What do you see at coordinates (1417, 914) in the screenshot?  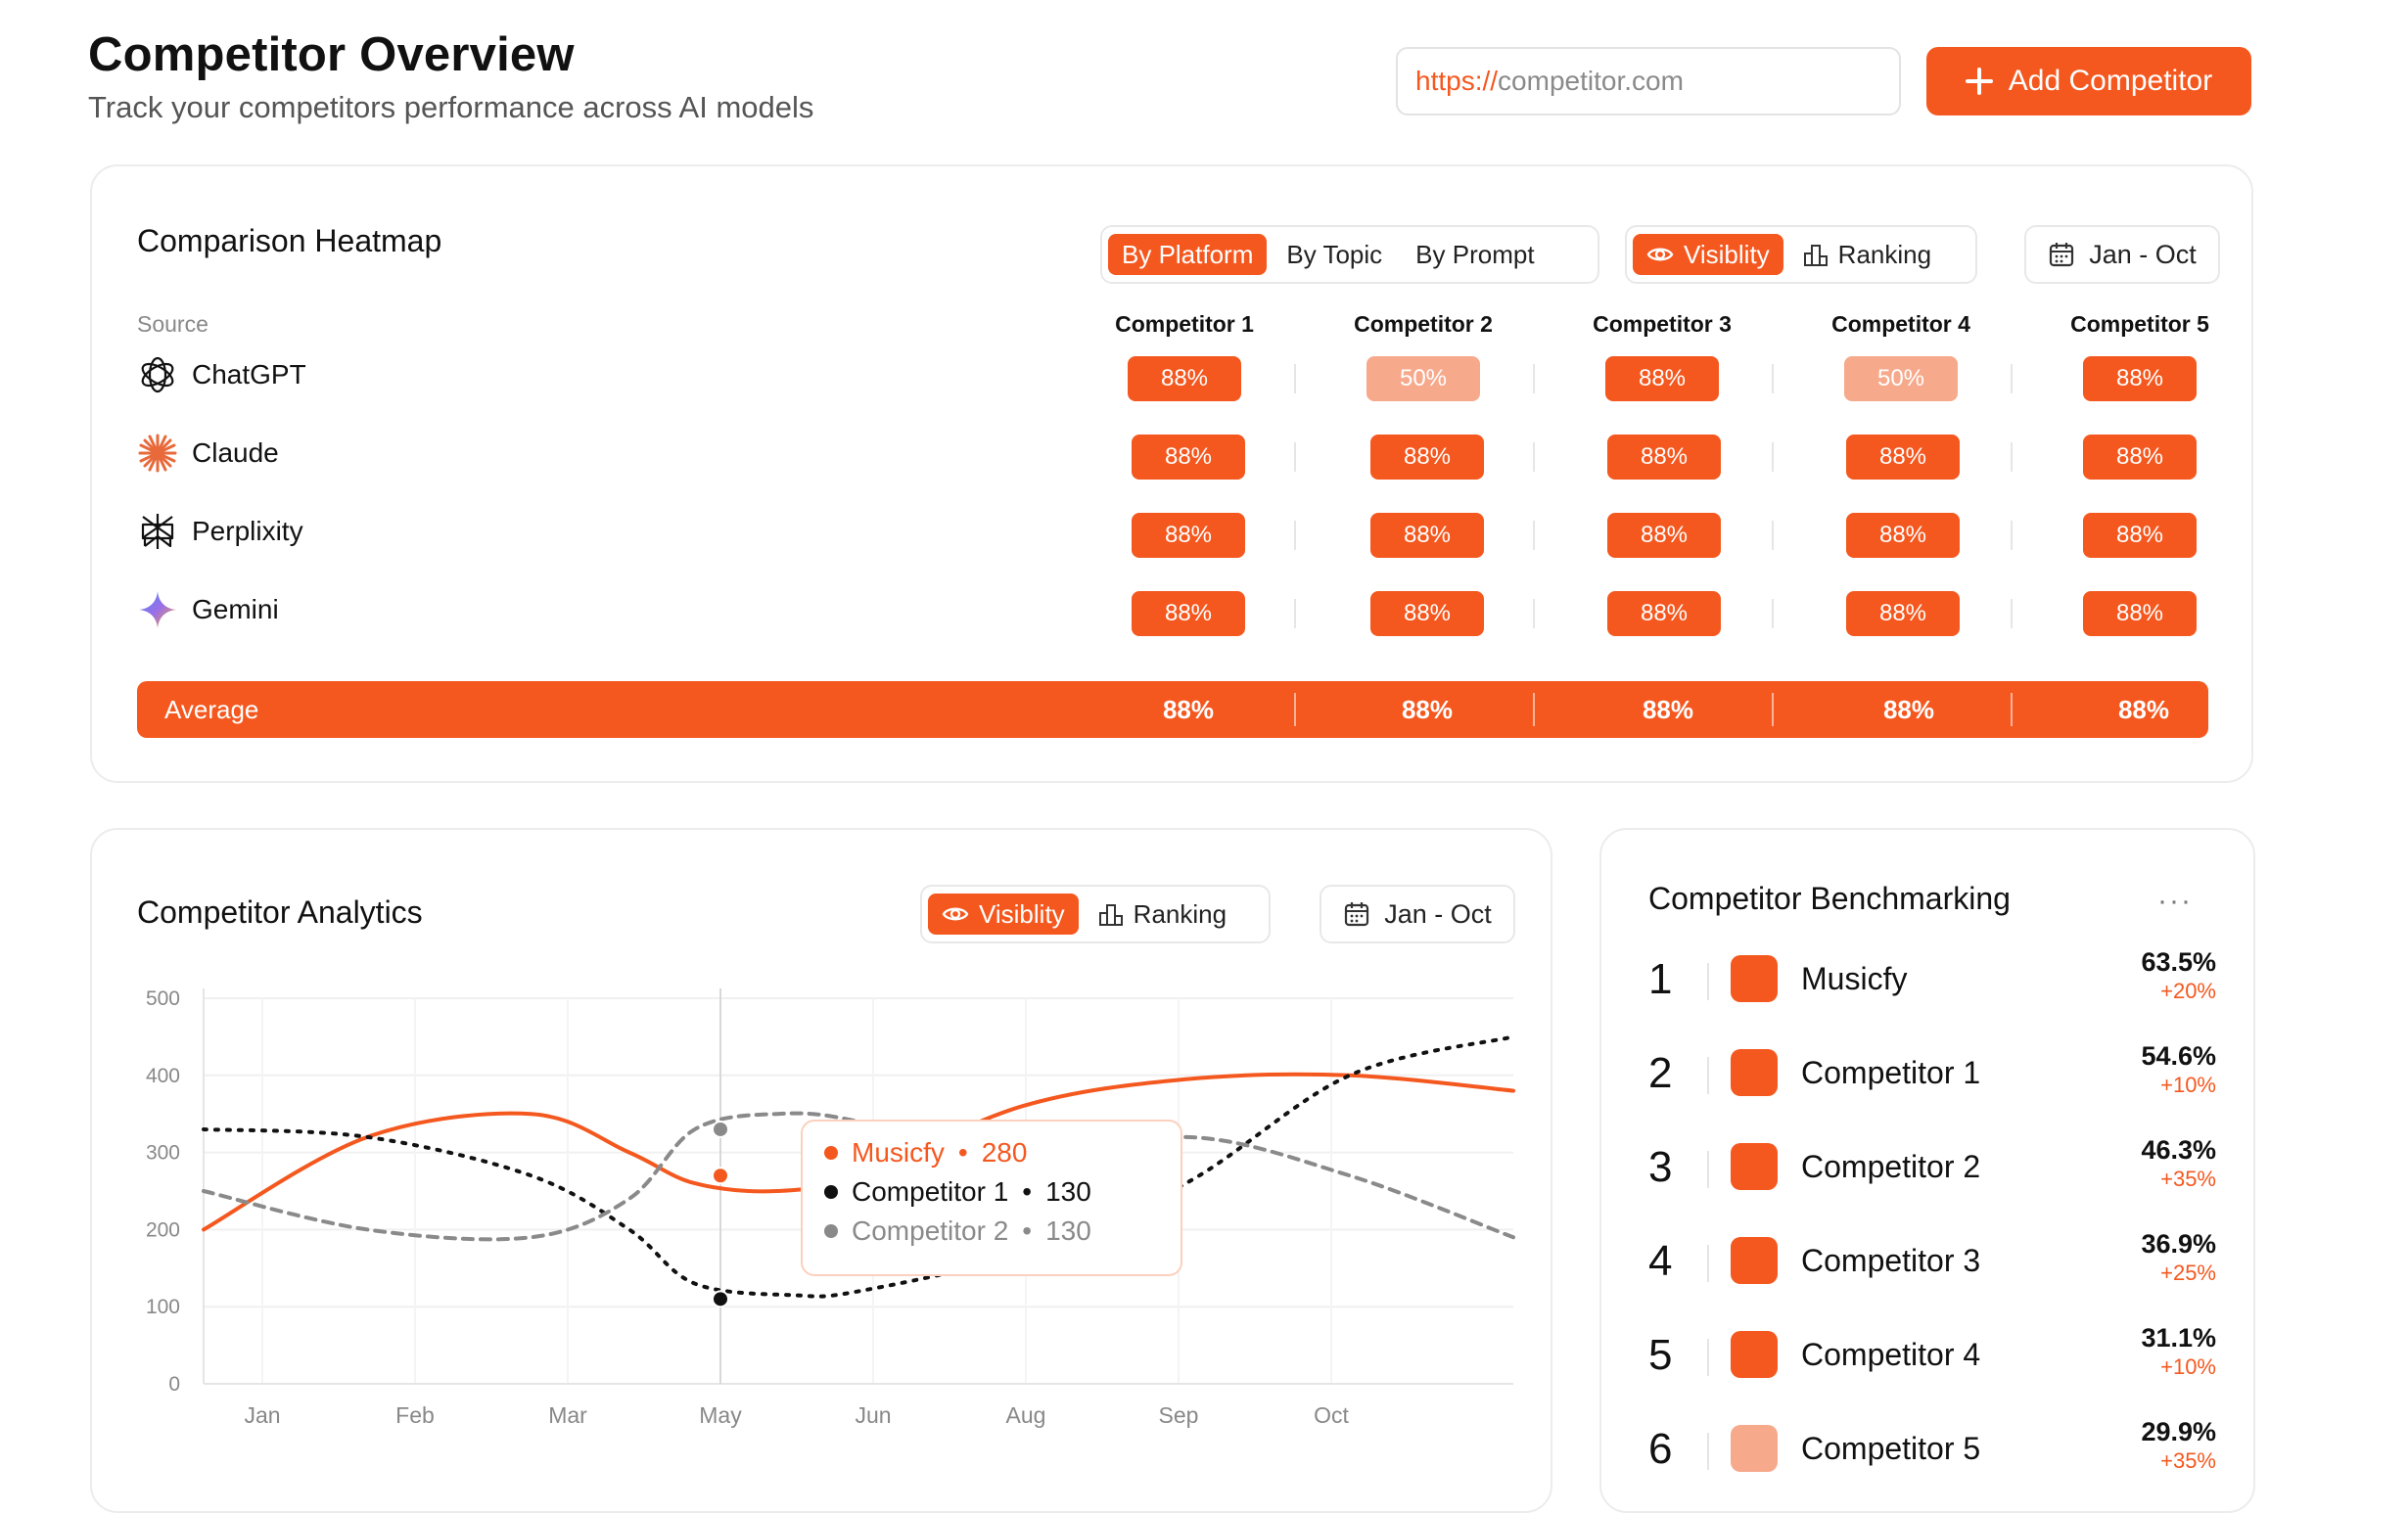 I see `analytics-date-range-button: Jan - Oct` at bounding box center [1417, 914].